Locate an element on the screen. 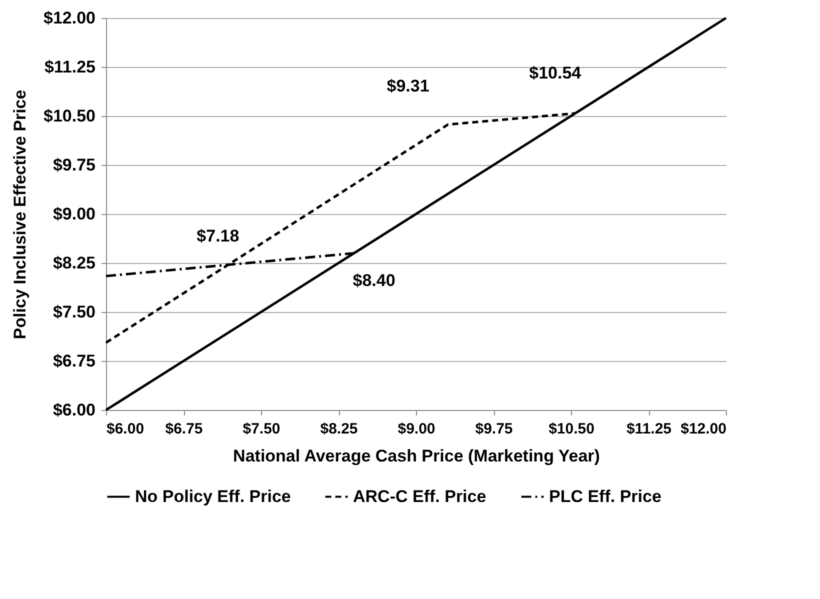 The height and width of the screenshot is (599, 820). y-tick-label: $6.00 is located at coordinates (74, 410).